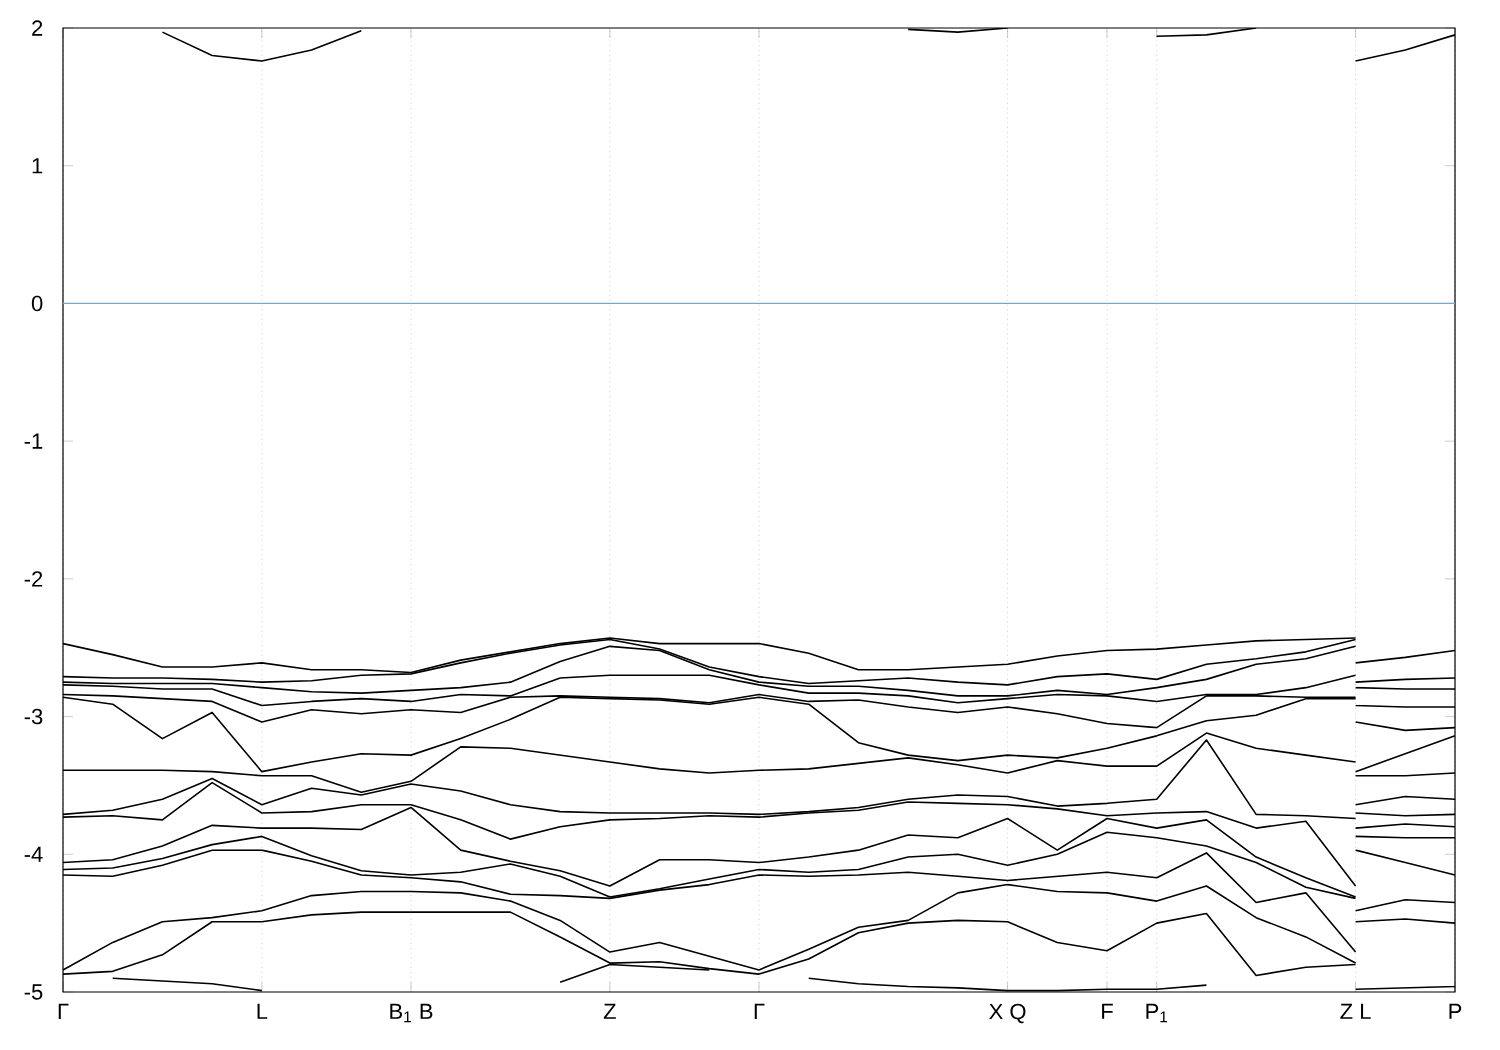 The width and height of the screenshot is (1500, 1050). I want to click on x-tick-label: Z, so click(609, 1011).